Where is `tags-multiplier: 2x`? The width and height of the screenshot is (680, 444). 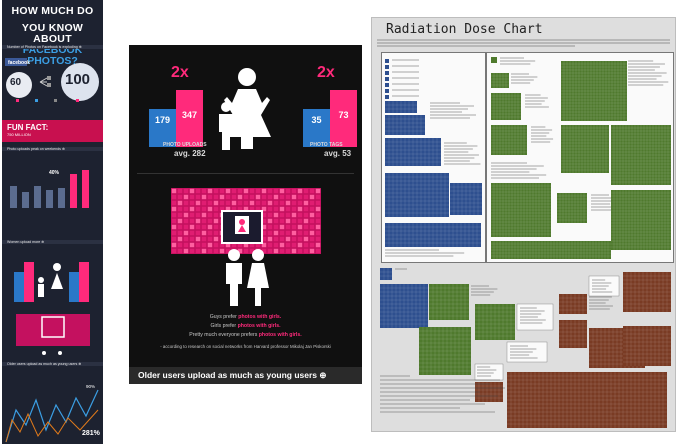 tags-multiplier: 2x is located at coordinates (326, 72).